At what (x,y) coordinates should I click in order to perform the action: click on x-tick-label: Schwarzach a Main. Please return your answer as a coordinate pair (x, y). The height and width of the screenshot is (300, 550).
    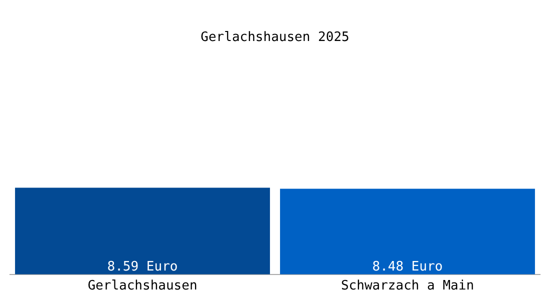
    Looking at the image, I should click on (407, 286).